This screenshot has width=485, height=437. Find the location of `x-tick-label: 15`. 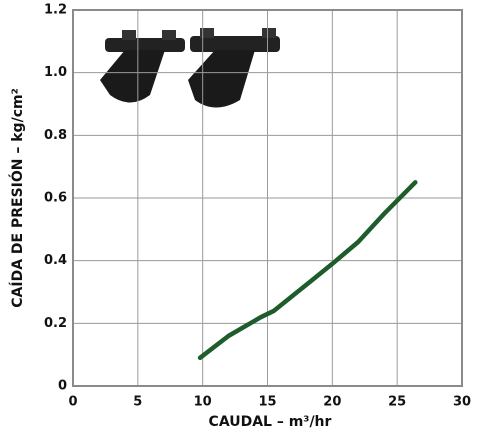

x-tick-label: 15 is located at coordinates (267, 402).